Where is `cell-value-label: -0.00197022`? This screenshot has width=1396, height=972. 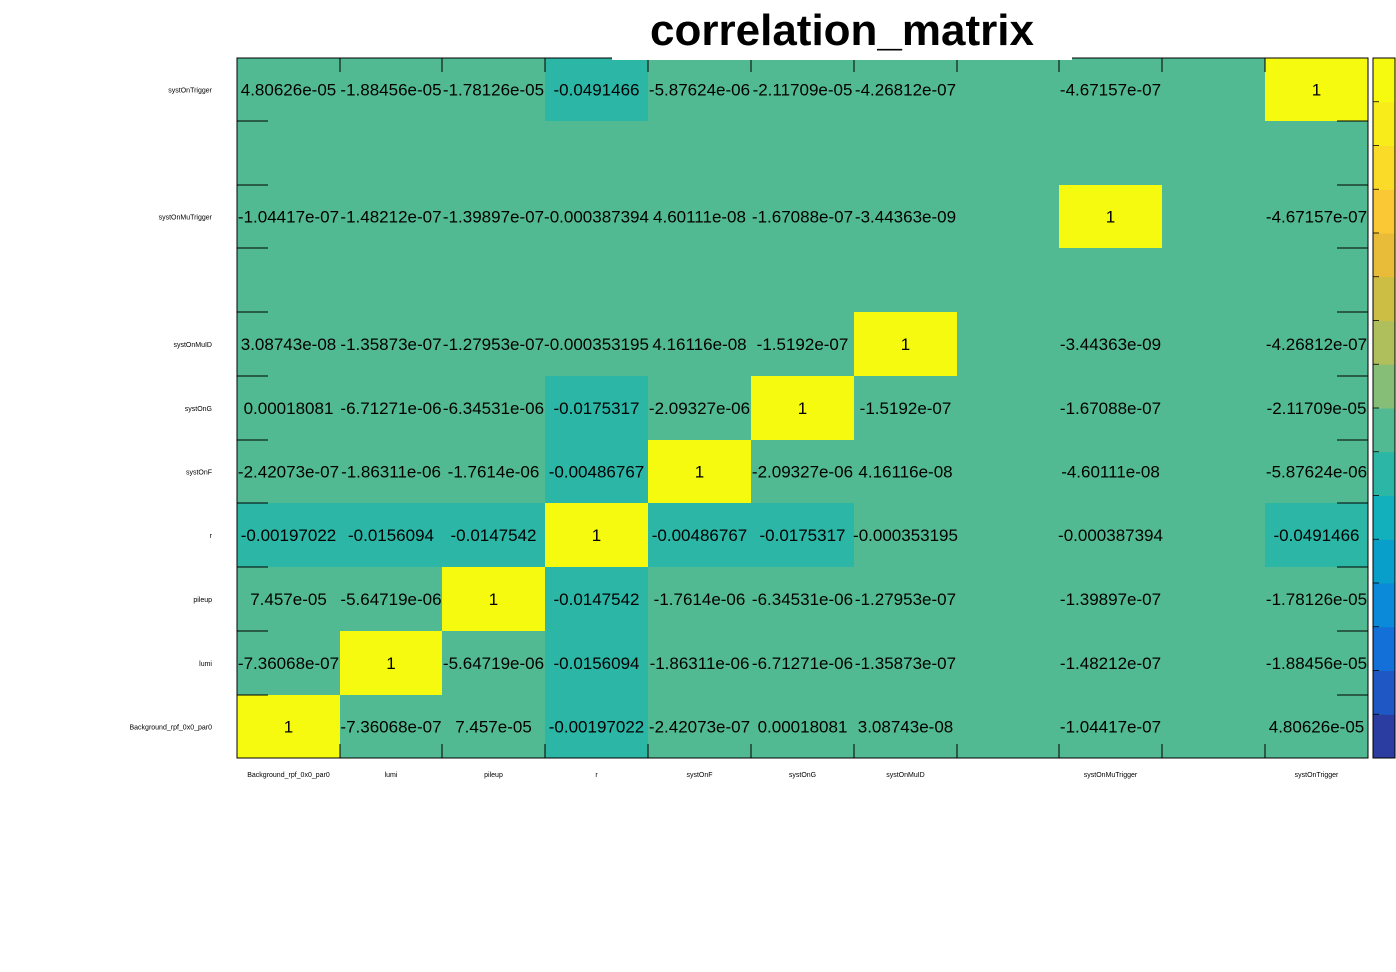
cell-value-label: -0.00197022 is located at coordinates (596, 727).